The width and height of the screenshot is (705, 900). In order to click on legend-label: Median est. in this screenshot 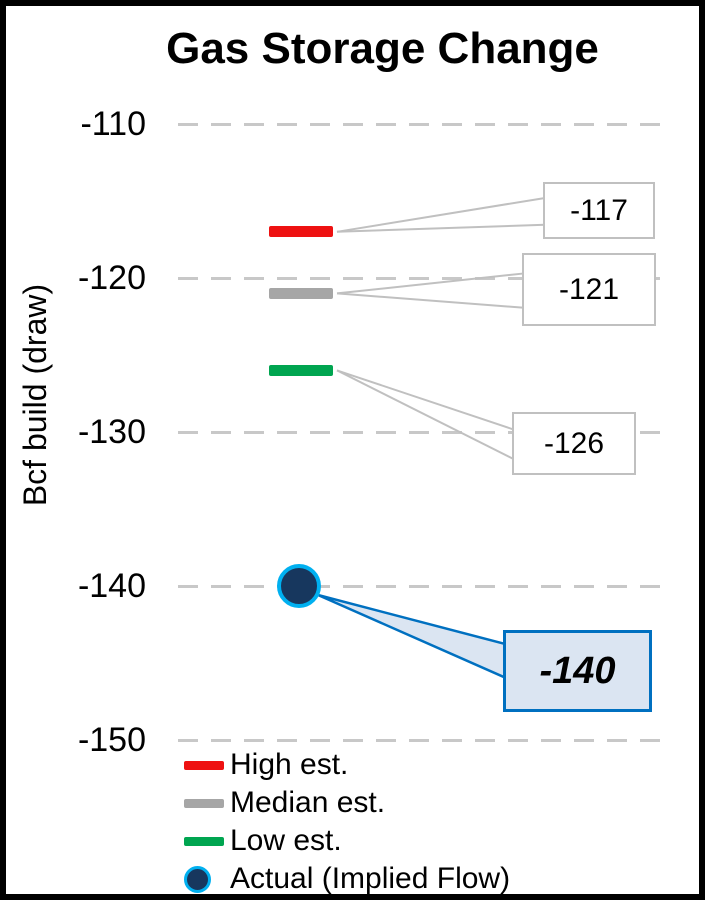, I will do `click(308, 802)`.